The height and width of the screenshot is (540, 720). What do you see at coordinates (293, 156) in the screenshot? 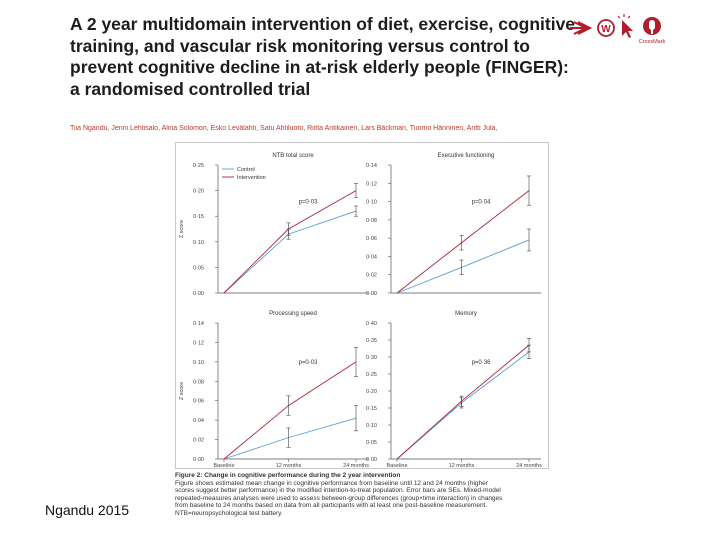
I see `chart-title: NTB total score` at bounding box center [293, 156].